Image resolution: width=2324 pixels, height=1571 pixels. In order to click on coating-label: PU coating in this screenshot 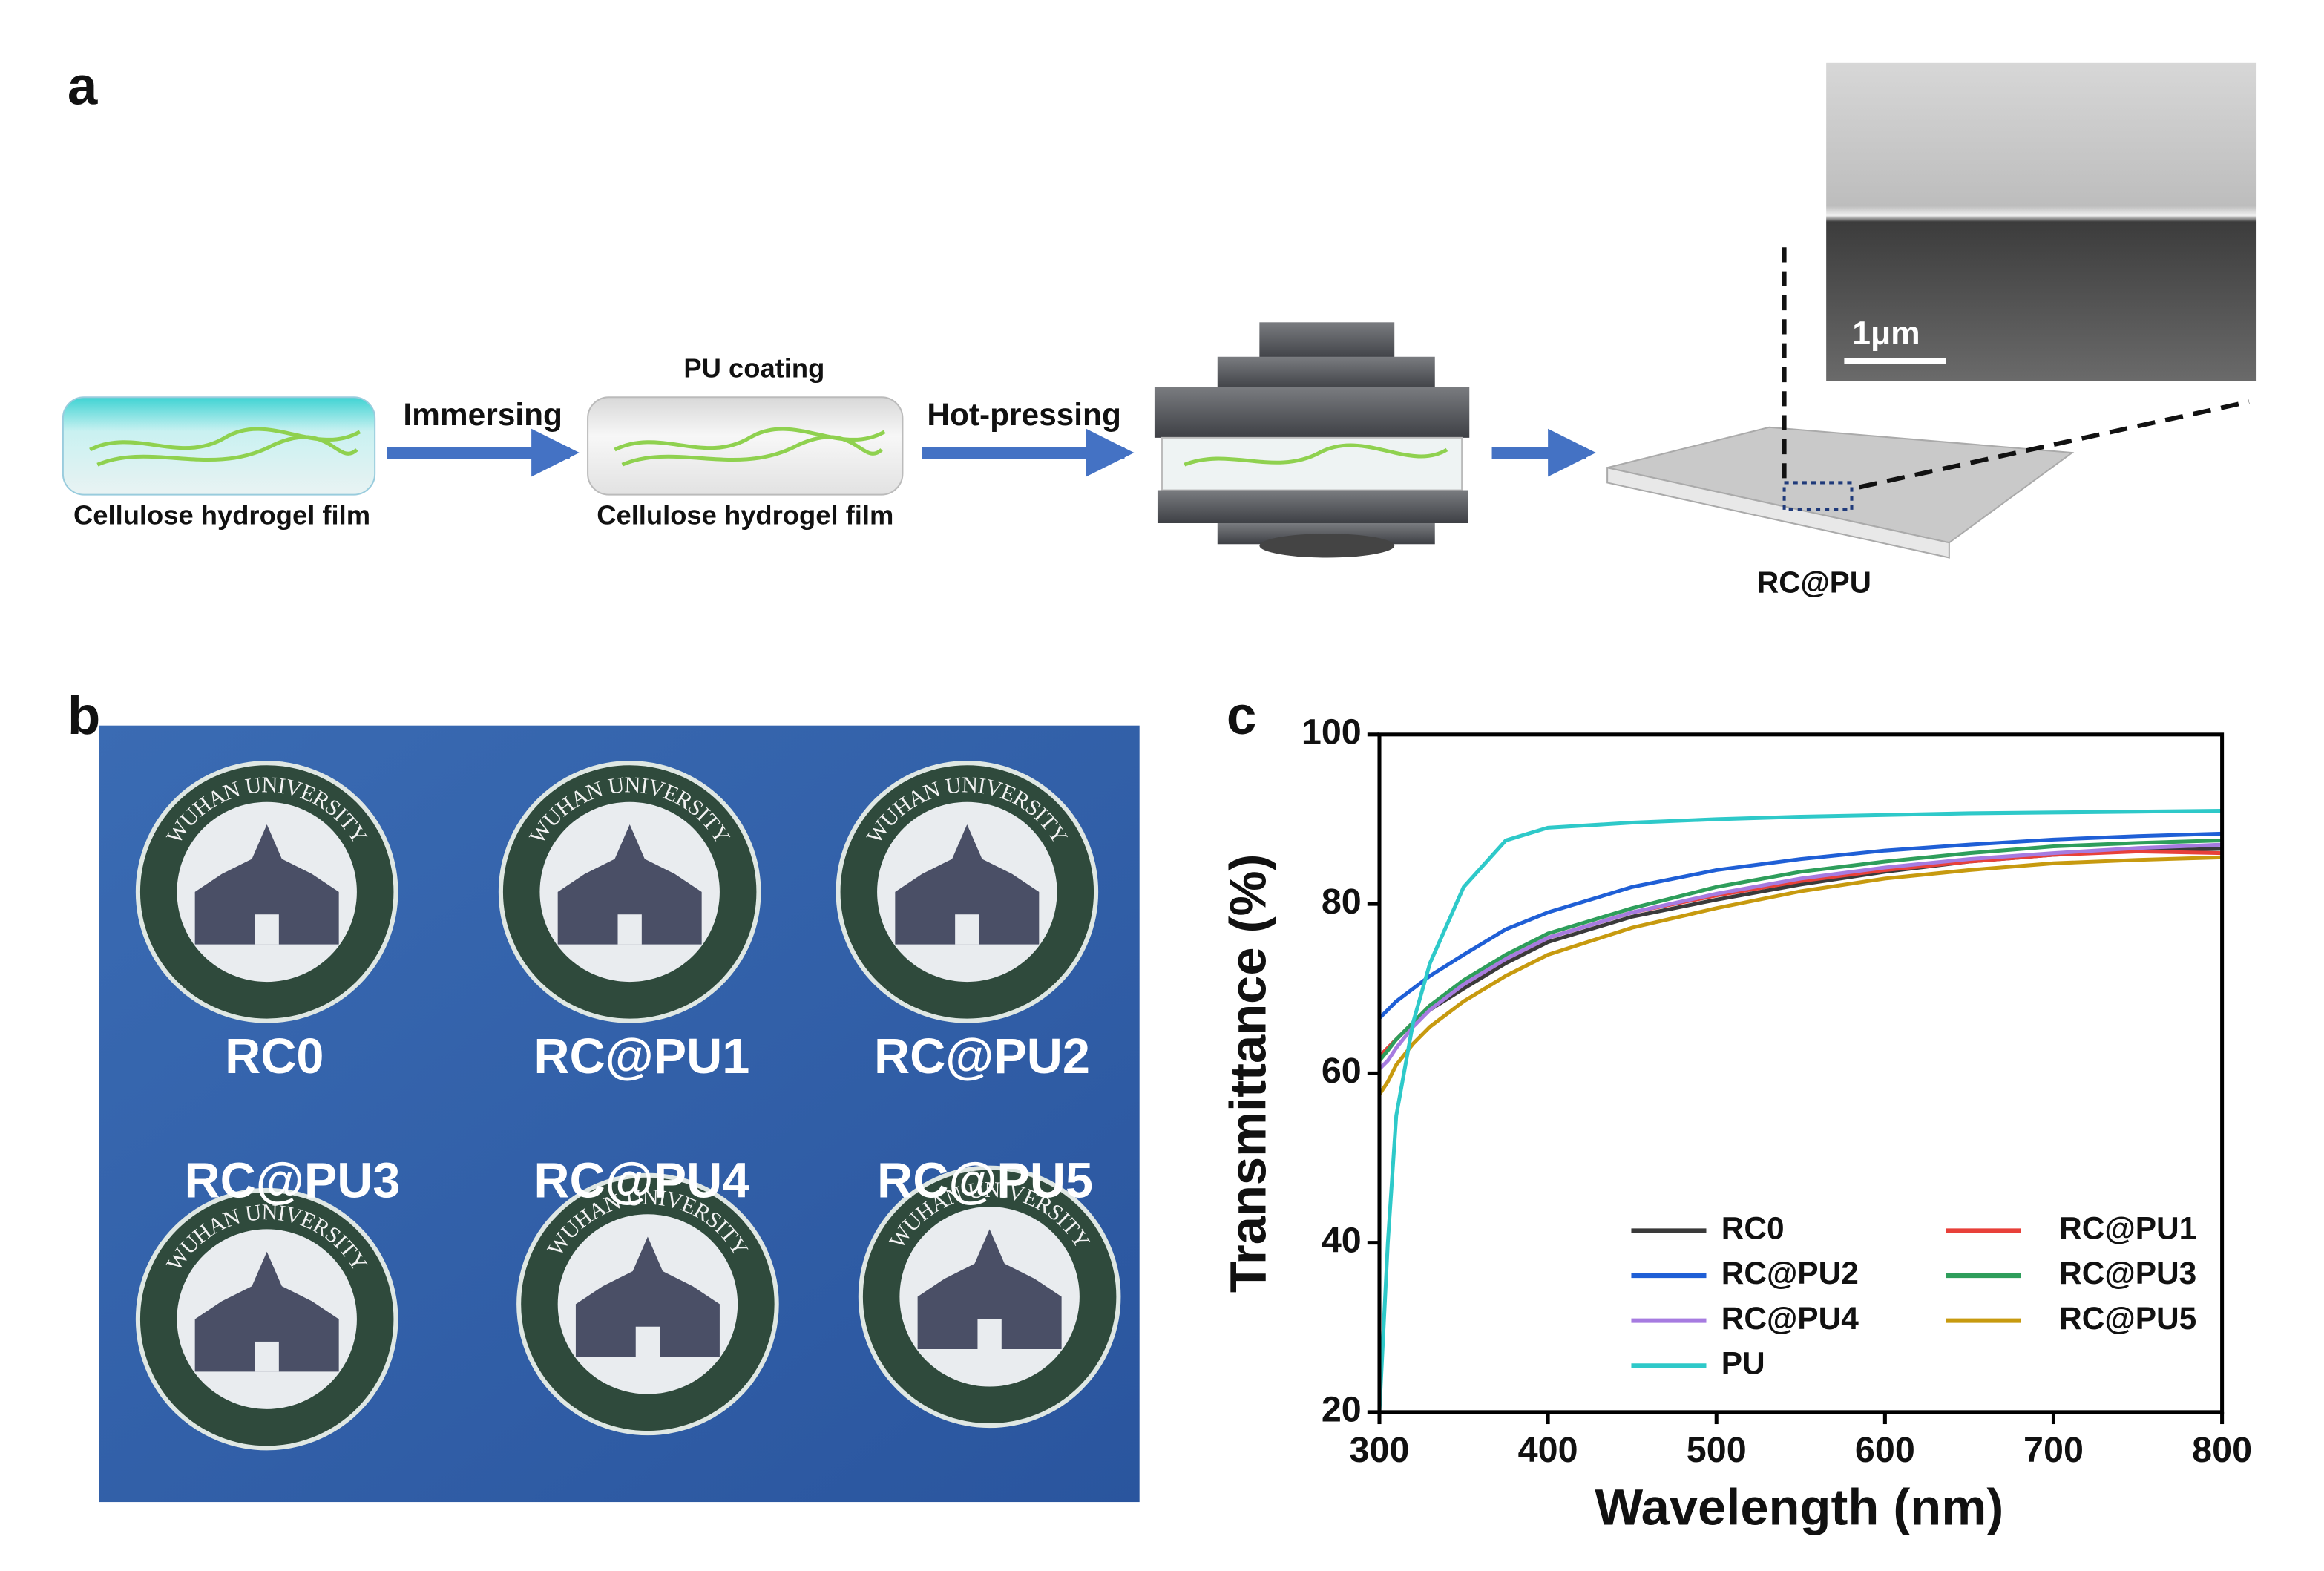, I will do `click(753, 368)`.